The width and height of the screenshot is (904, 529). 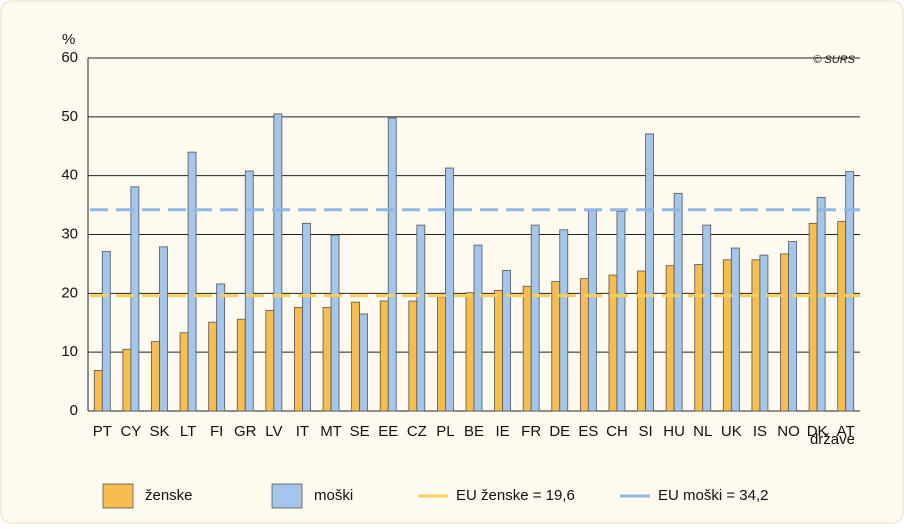 I want to click on legend-label: ženske, so click(x=169, y=495).